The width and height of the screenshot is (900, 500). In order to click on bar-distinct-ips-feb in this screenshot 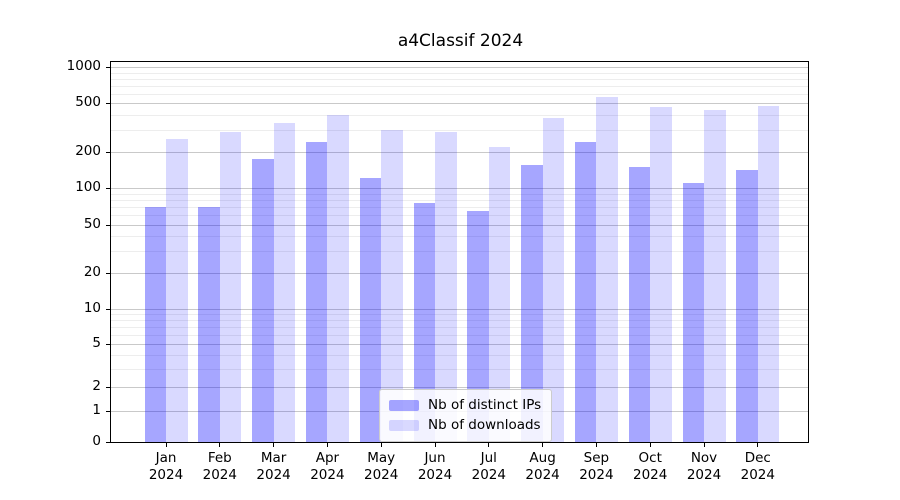, I will do `click(209, 324)`.